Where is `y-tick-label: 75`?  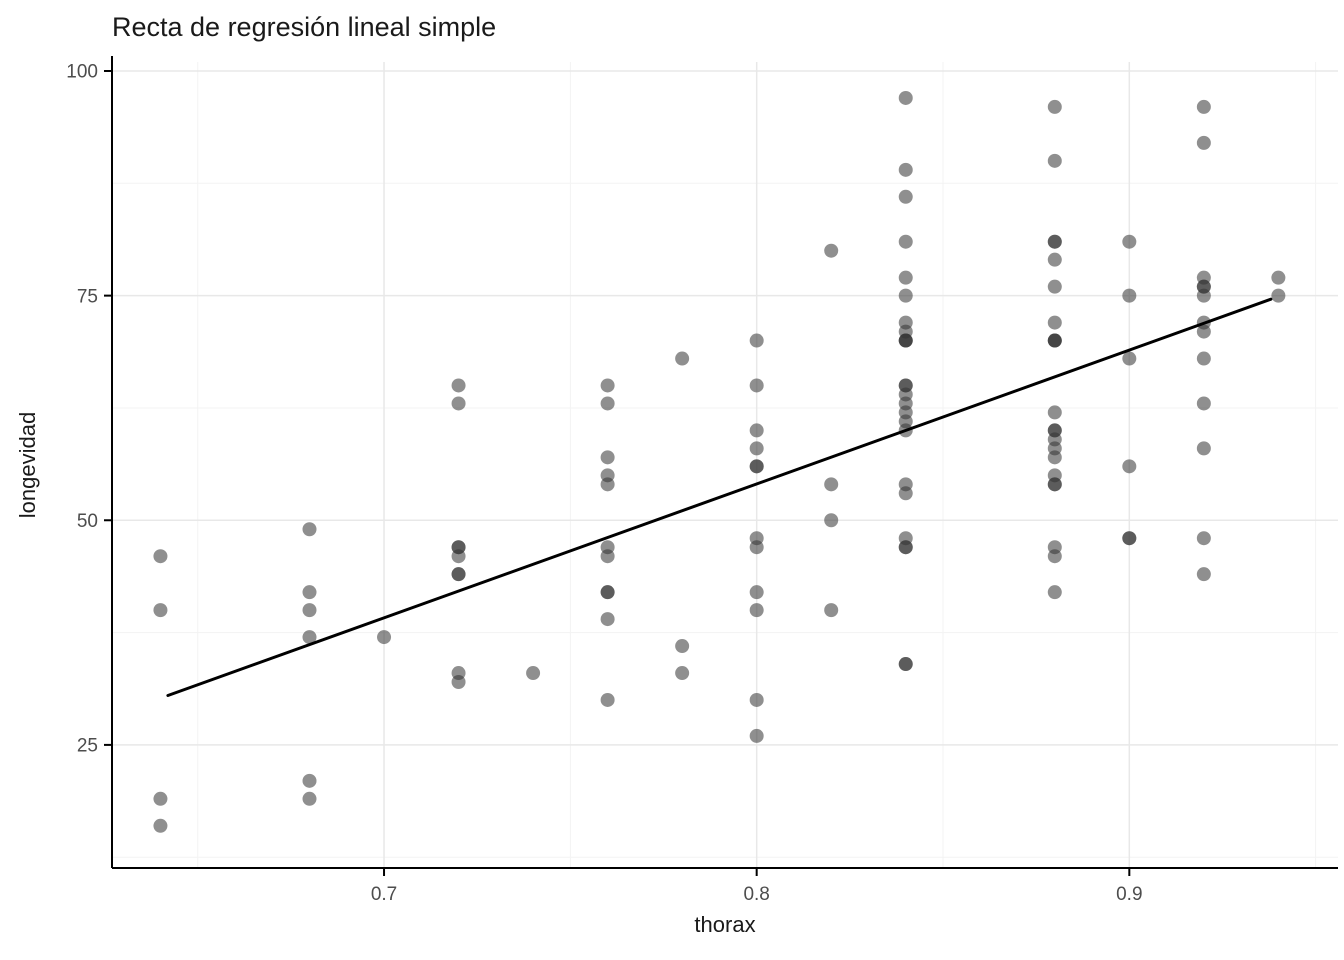
y-tick-label: 75 is located at coordinates (87, 296).